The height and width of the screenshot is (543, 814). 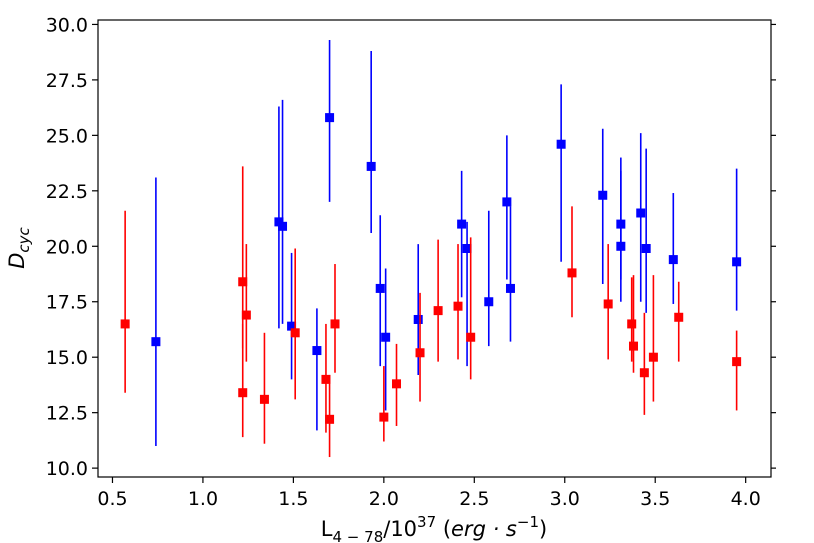 I want to click on x-tick-label: 2.5, so click(x=474, y=499).